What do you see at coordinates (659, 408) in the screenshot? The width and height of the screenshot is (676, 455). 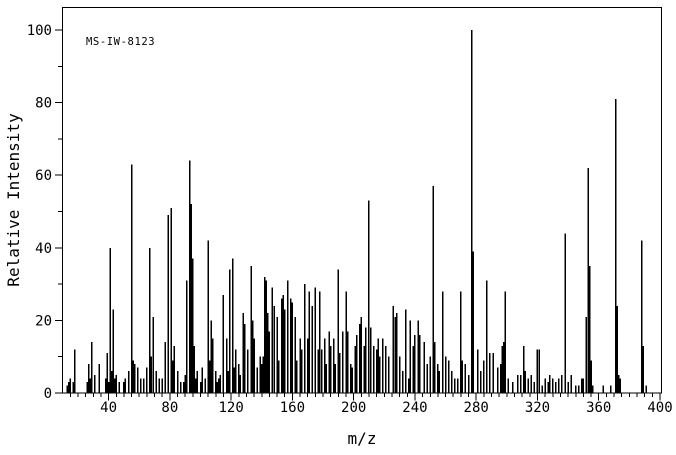 I see `x-tick-label: 400` at bounding box center [659, 408].